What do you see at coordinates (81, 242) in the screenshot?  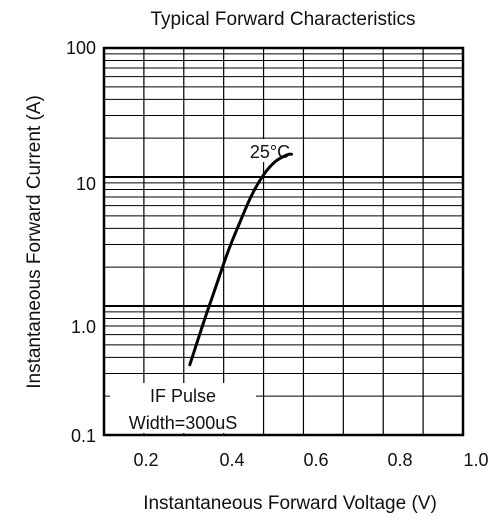 I see `y-tick-labels: 0.1 1.0 10 100` at bounding box center [81, 242].